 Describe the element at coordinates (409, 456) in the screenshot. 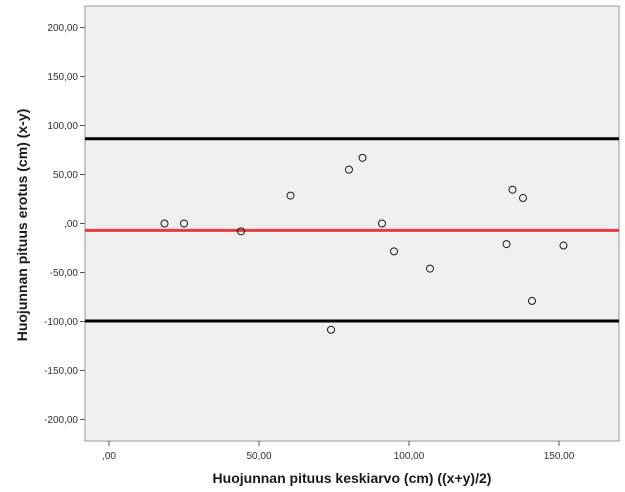

I see `x-tick-label: 100,00` at that location.